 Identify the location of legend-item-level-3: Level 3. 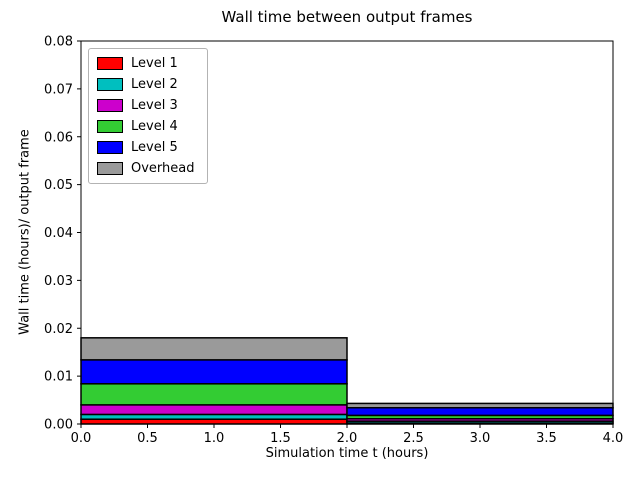
(146, 105).